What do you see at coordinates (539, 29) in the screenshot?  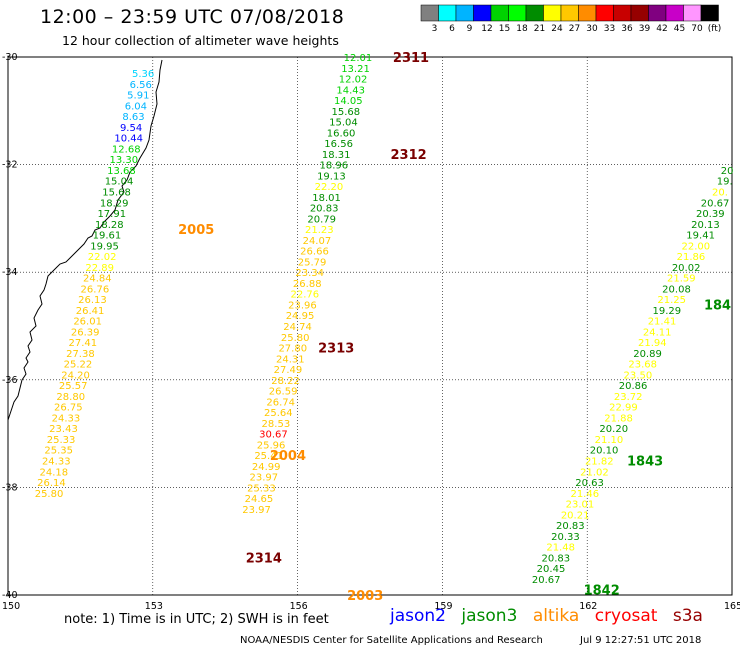 I see `colorbar-label: 21` at bounding box center [539, 29].